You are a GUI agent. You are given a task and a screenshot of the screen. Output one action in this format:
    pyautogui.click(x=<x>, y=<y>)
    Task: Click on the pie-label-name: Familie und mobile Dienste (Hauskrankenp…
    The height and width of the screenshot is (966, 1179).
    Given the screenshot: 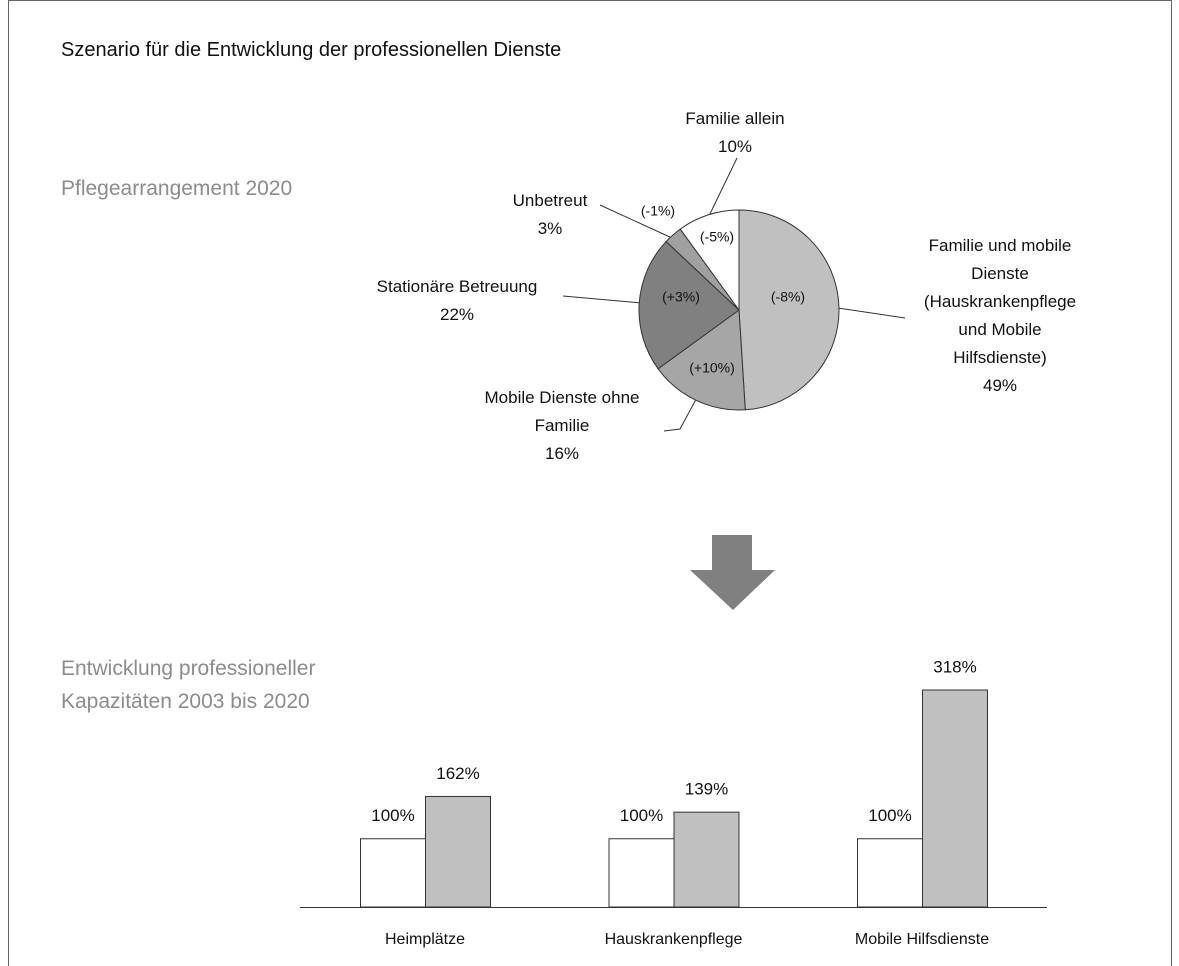 What is the action you would take?
    pyautogui.click(x=1000, y=301)
    